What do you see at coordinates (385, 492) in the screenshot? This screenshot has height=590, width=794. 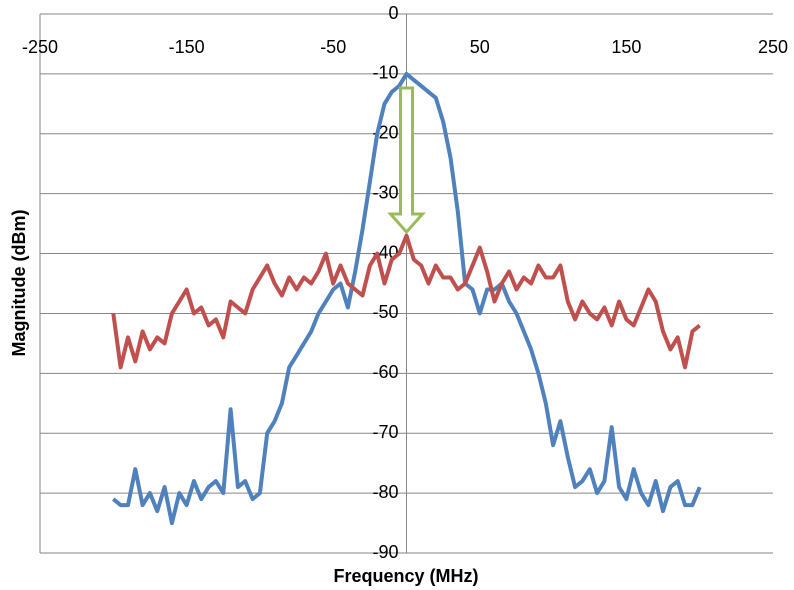 I see `y-tick-label: -80` at bounding box center [385, 492].